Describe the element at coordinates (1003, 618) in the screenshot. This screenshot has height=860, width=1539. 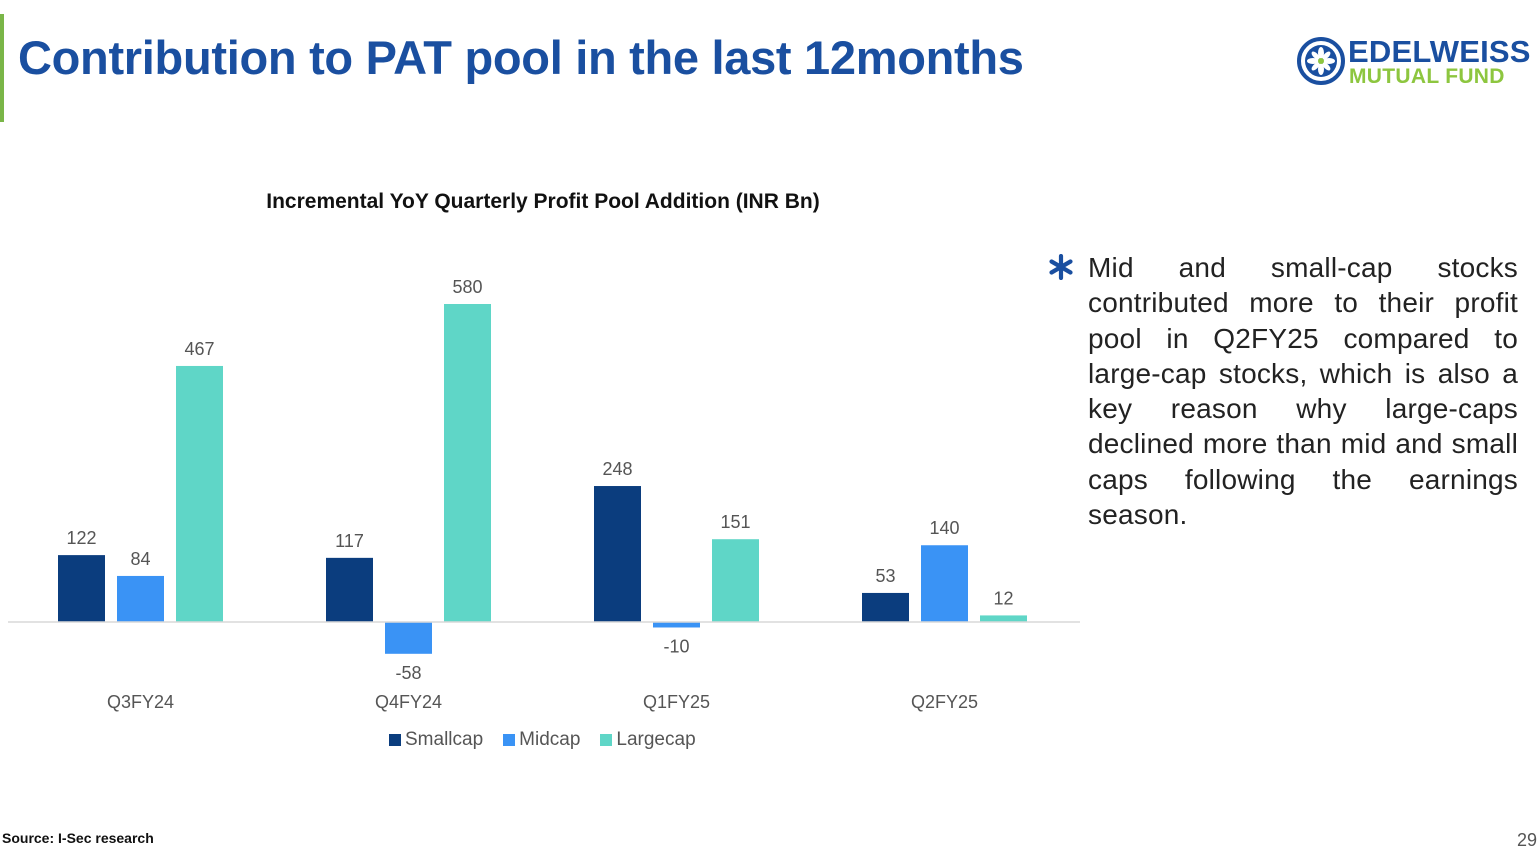
I see `bar-largecap-q2fy25` at that location.